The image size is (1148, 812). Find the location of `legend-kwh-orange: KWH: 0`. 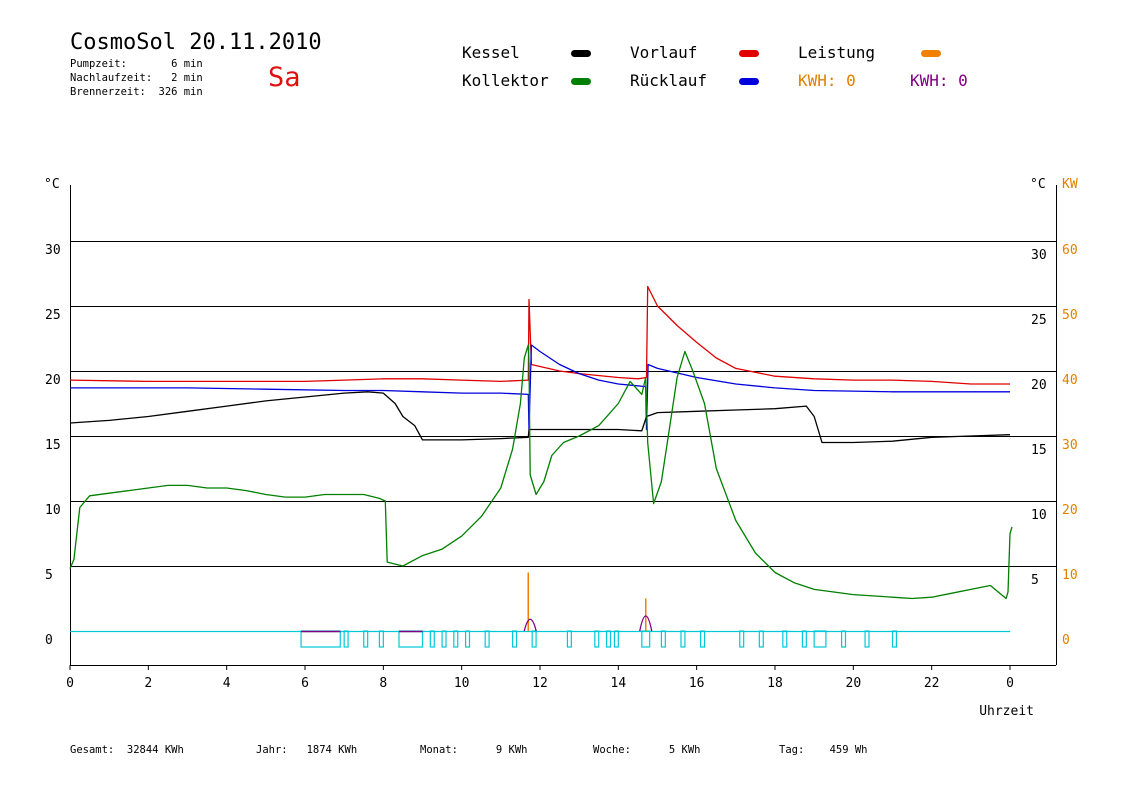

legend-kwh-orange: KWH: 0 is located at coordinates (827, 80).